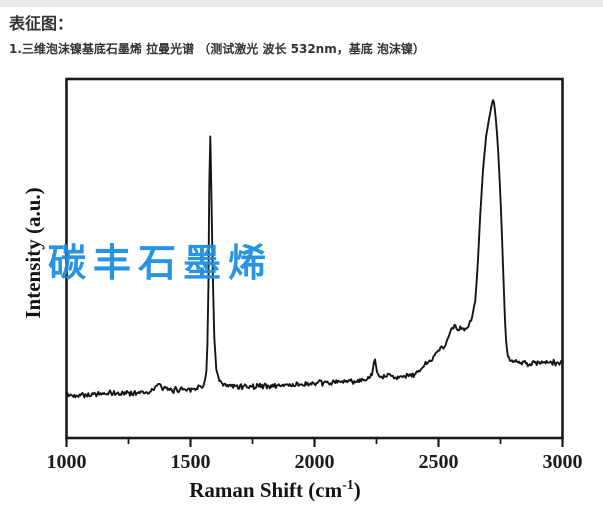 The height and width of the screenshot is (527, 603). What do you see at coordinates (275, 490) in the screenshot?
I see `svg-text: Raman Shift (cm-1)` at bounding box center [275, 490].